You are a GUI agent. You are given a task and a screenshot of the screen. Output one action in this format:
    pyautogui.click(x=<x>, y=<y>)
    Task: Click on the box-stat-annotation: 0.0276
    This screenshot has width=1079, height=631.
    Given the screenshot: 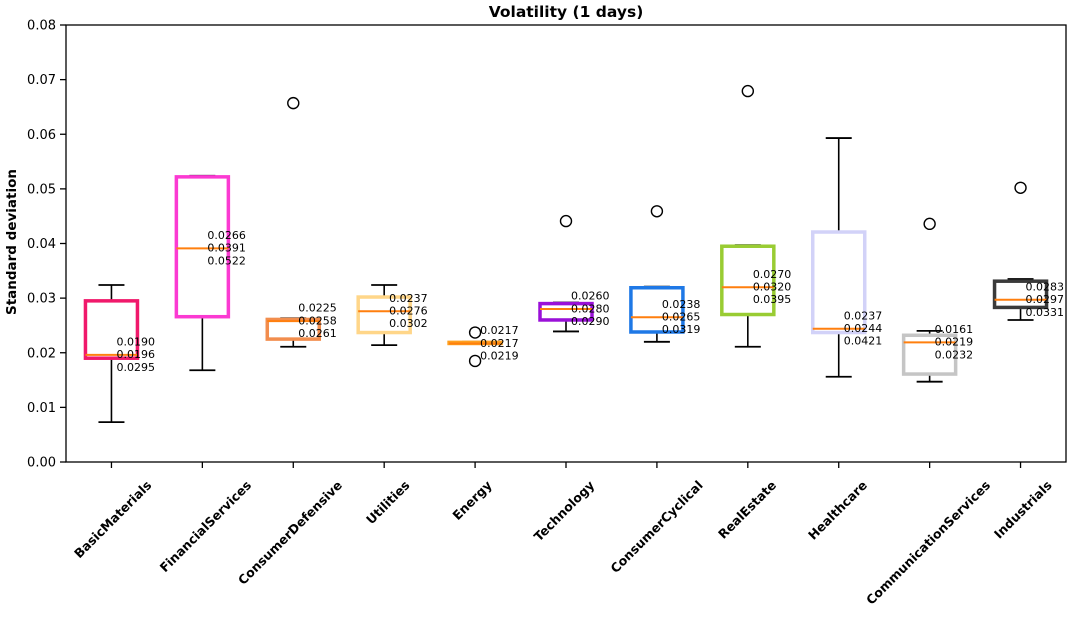 What is the action you would take?
    pyautogui.click(x=408, y=311)
    